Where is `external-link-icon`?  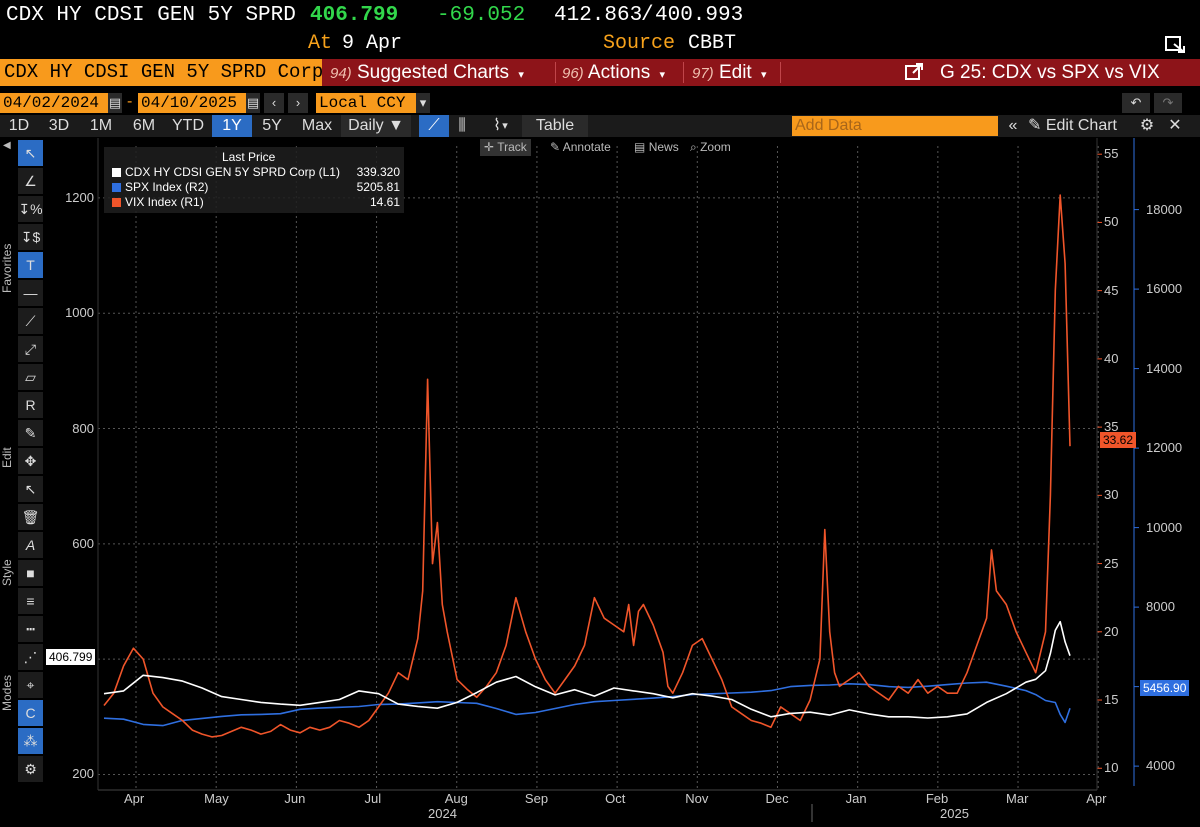 external-link-icon is located at coordinates (914, 72).